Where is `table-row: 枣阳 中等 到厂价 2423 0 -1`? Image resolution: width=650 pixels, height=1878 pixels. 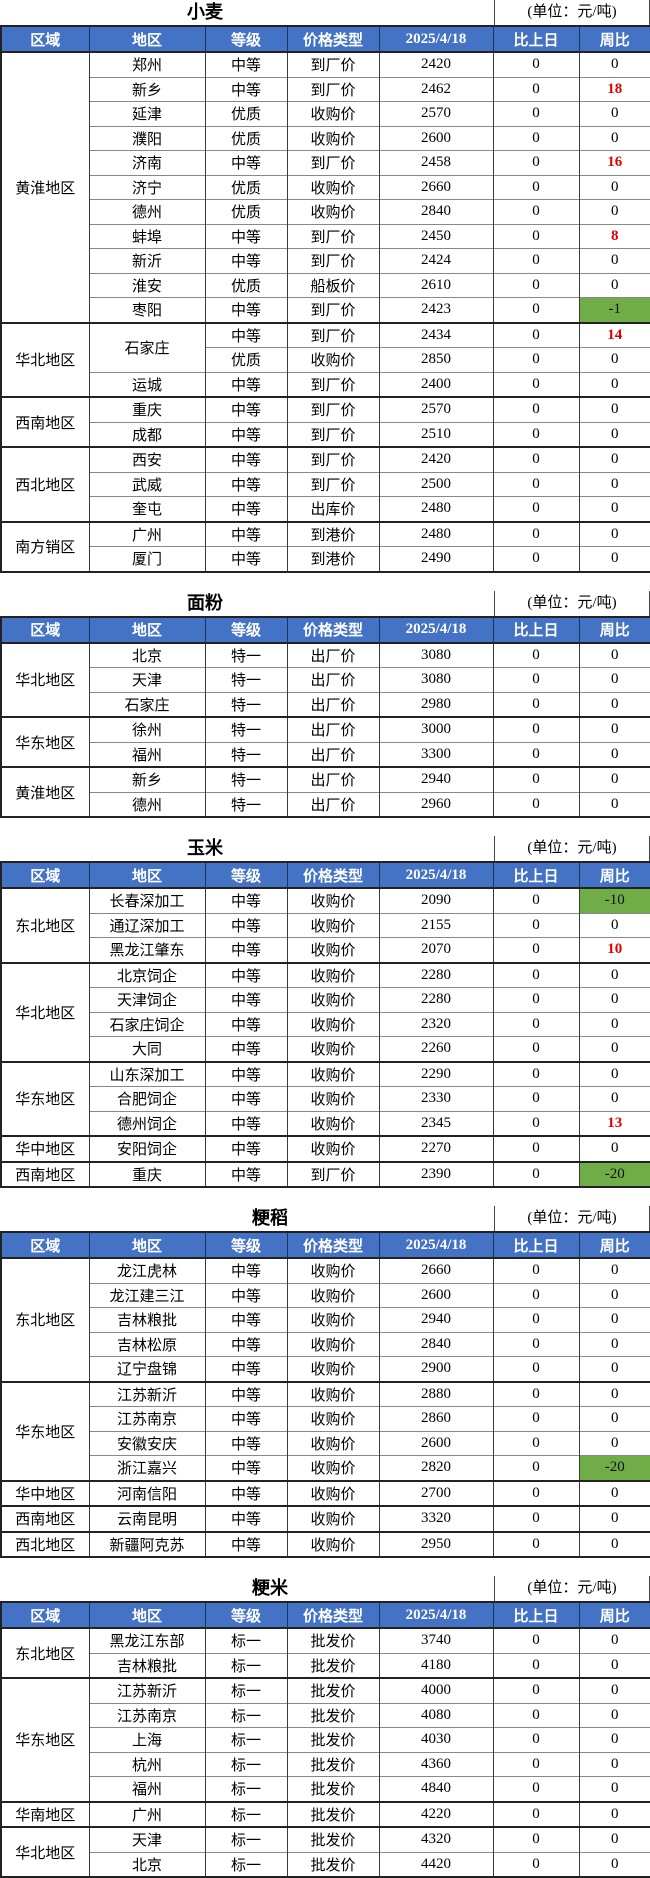
table-row: 枣阳 中等 到厂价 2423 0 -1 is located at coordinates (325, 310).